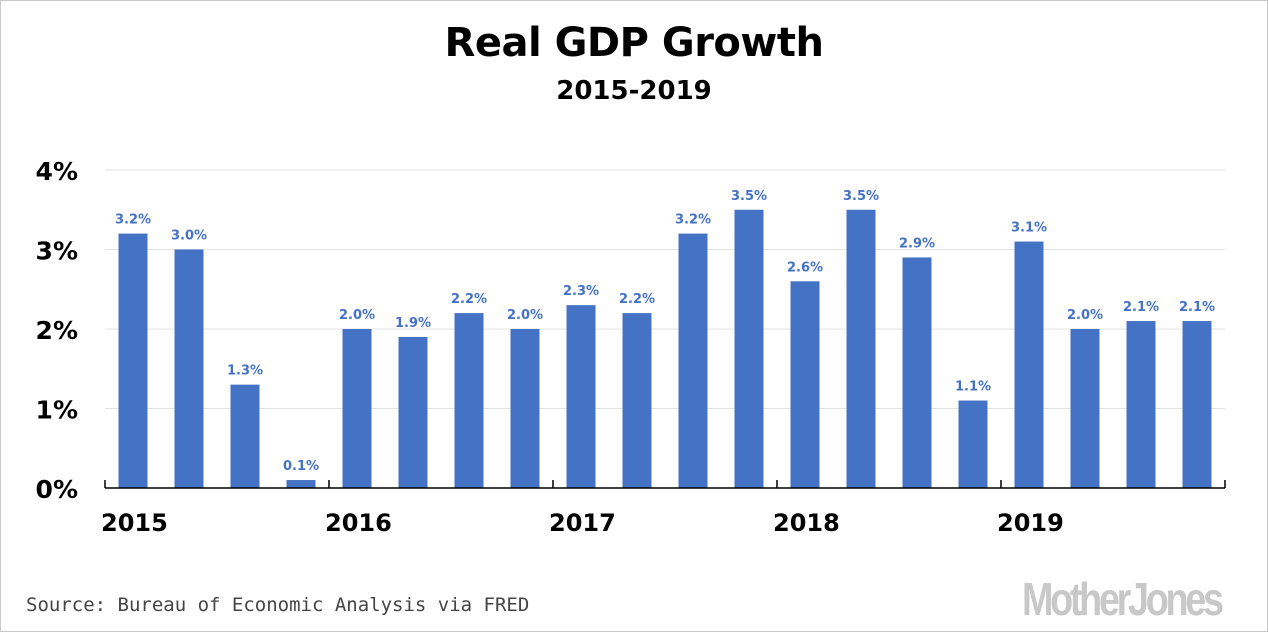 The height and width of the screenshot is (632, 1268). What do you see at coordinates (245, 371) in the screenshot?
I see `data-label: 1.3%` at bounding box center [245, 371].